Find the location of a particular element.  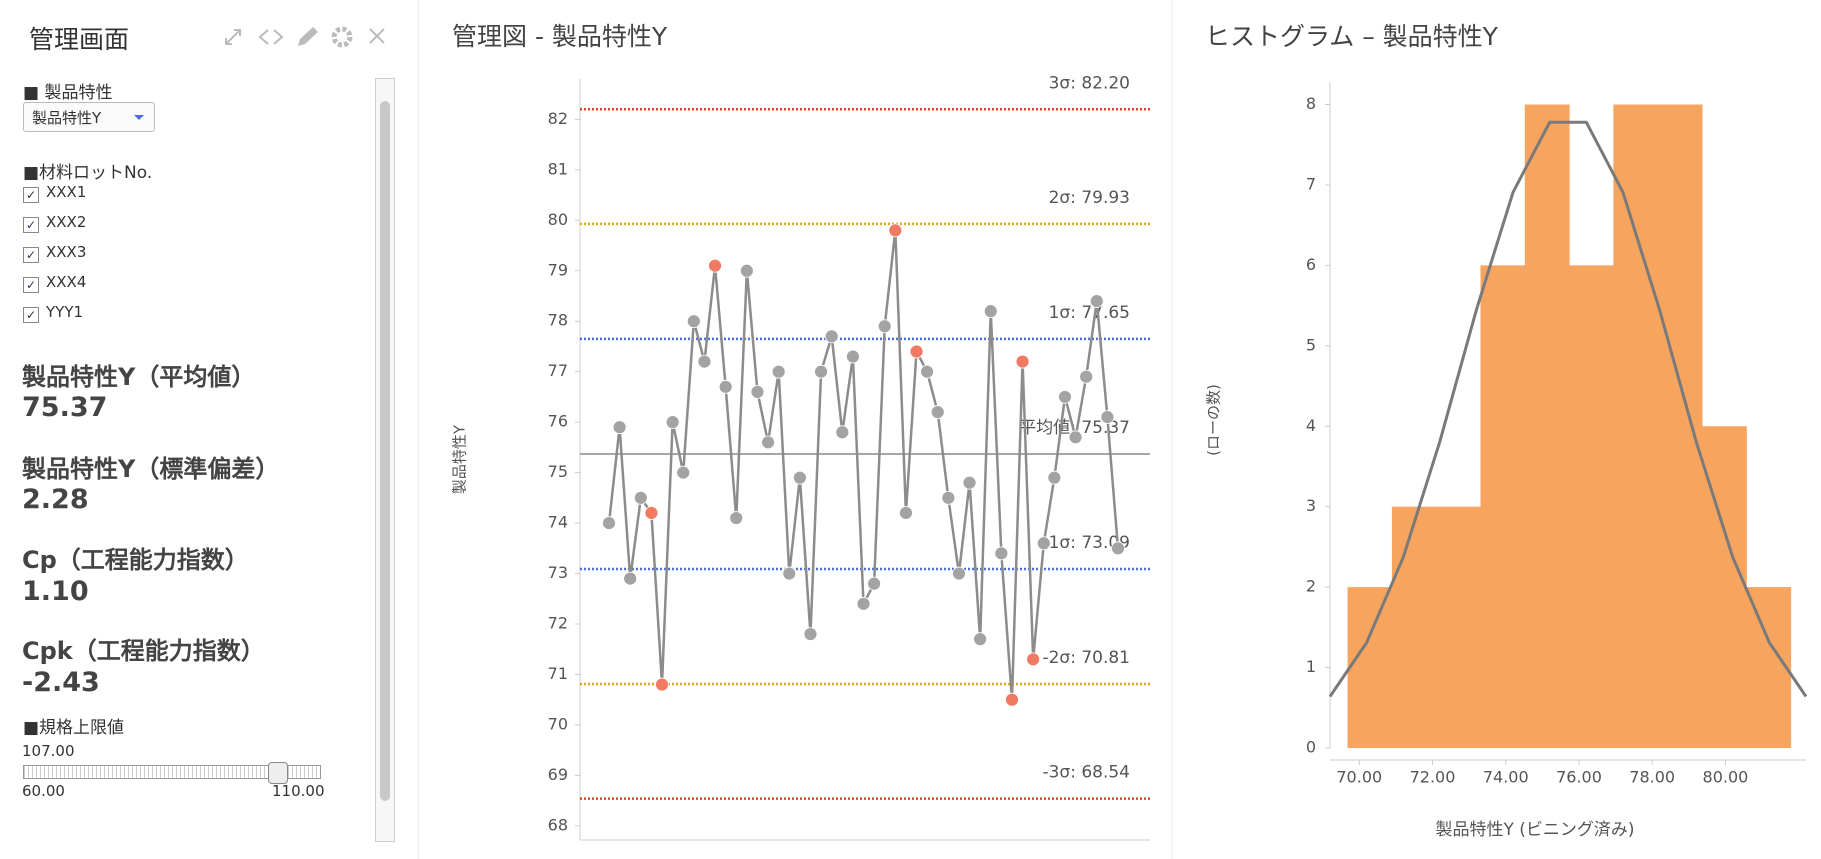

x-tick-label: 80.00 is located at coordinates (1726, 777).